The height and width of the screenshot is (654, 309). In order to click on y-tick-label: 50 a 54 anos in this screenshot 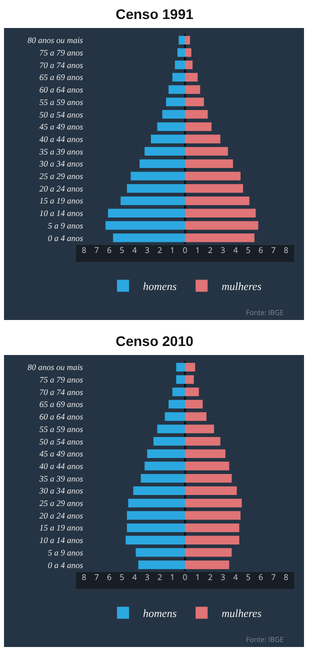, I will do `click(61, 114)`.